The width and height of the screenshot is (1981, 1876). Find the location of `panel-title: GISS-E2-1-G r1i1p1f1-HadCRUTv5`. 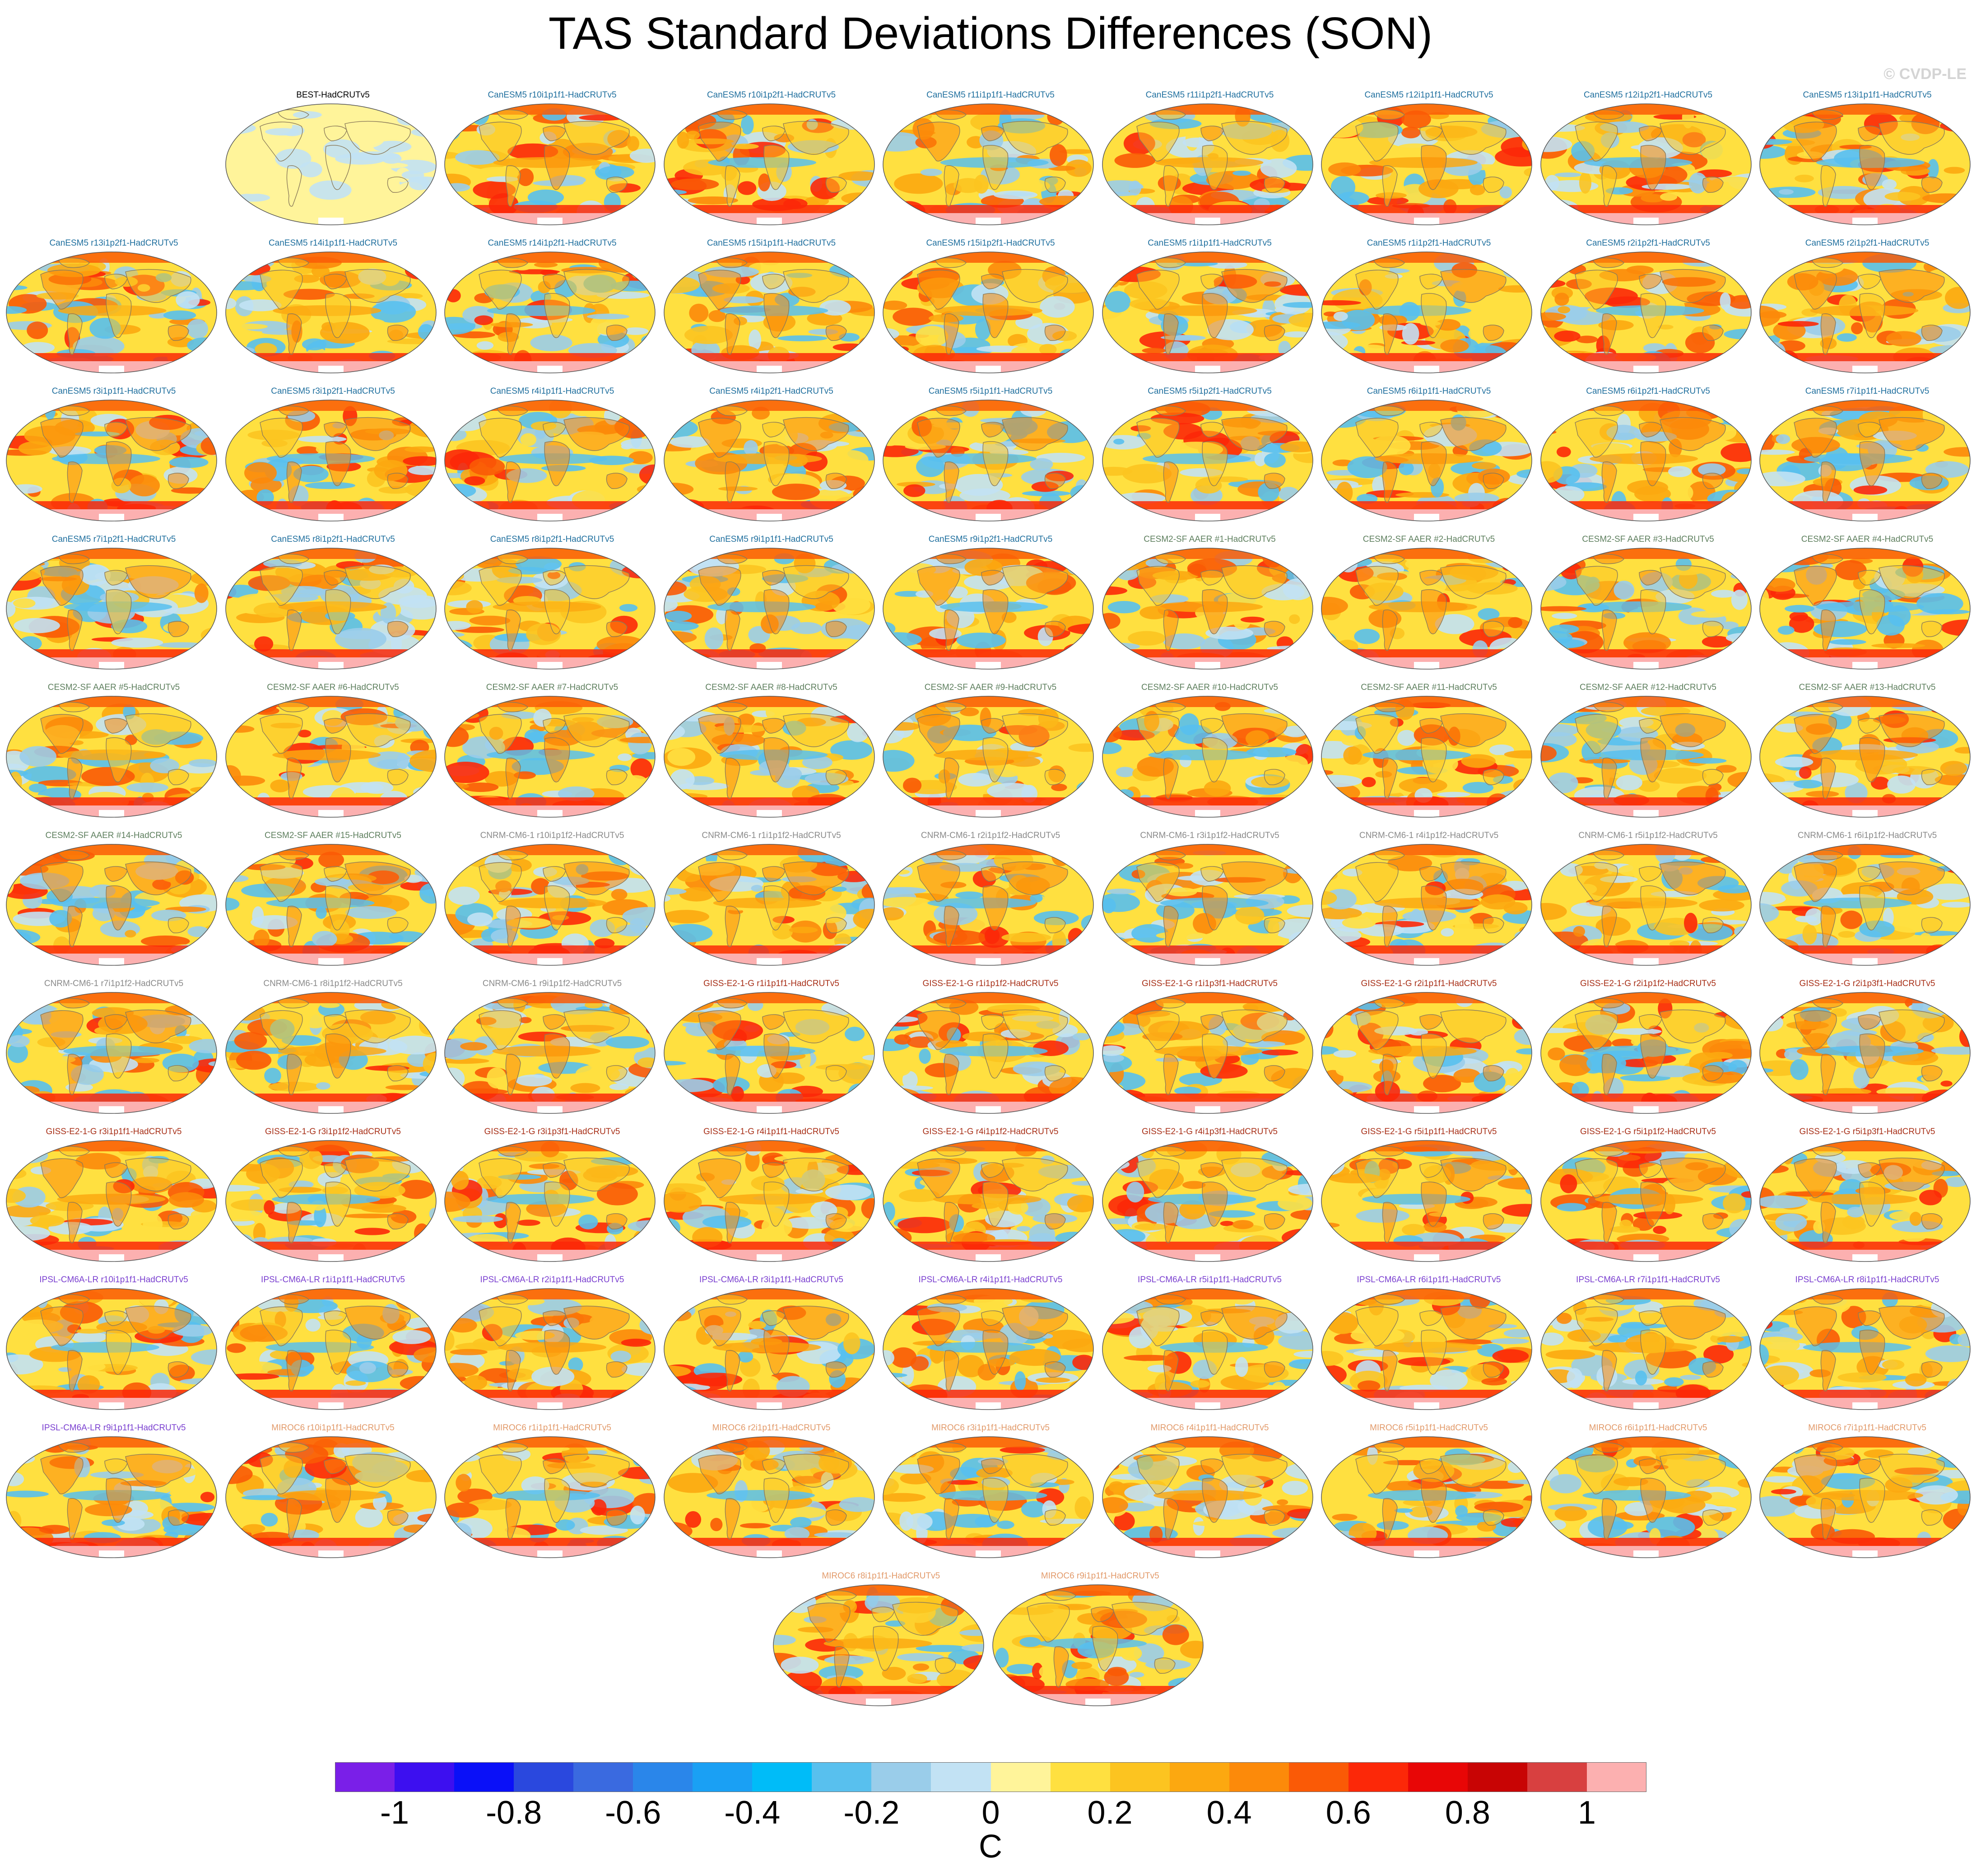

panel-title: GISS-E2-1-G r1i1p1f1-HadCRUTv5 is located at coordinates (771, 984).